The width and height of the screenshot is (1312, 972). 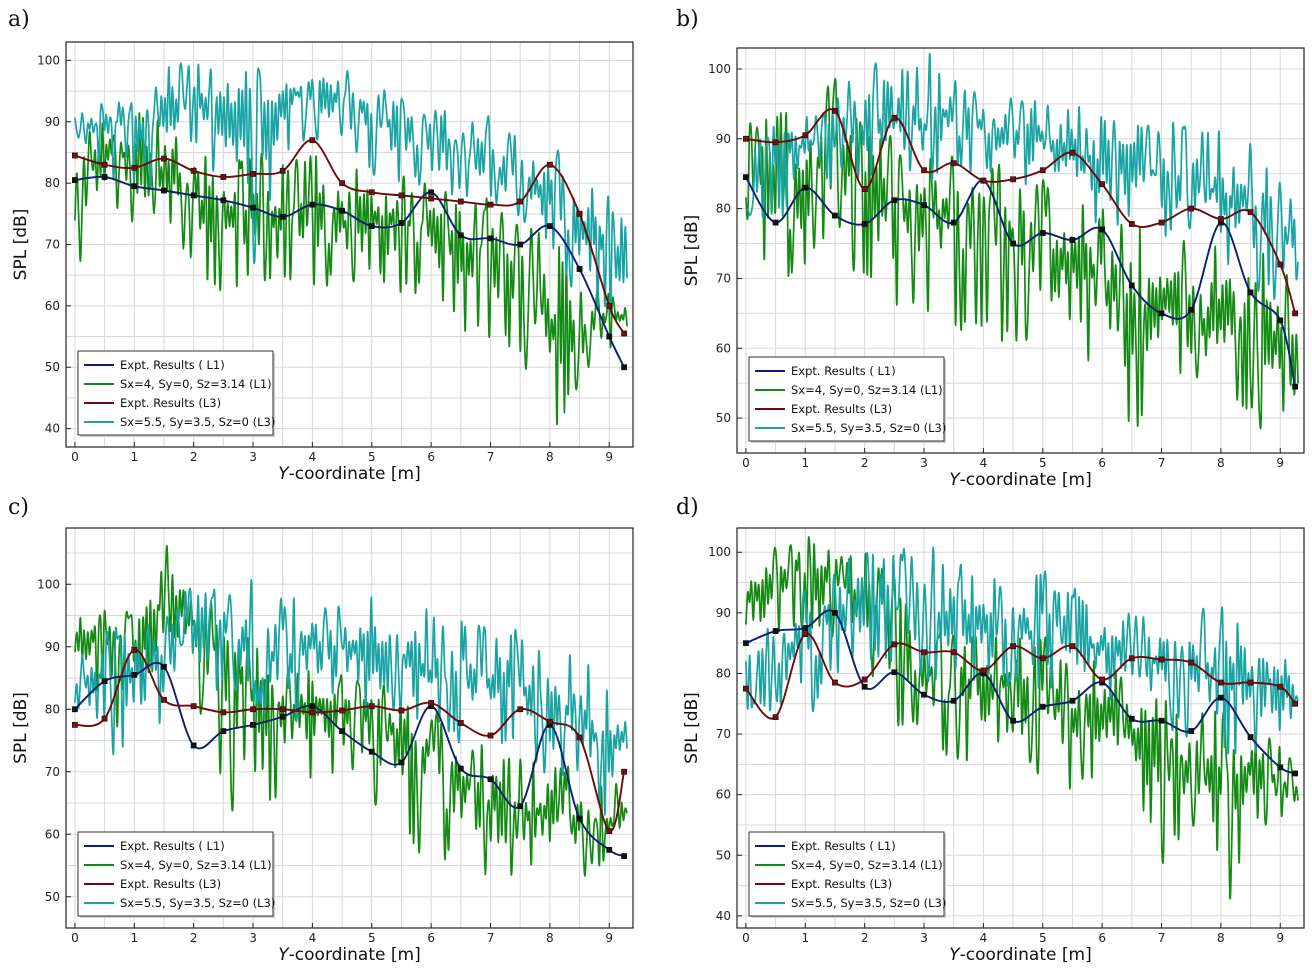 I want to click on y-tick-label: 90, so click(x=52, y=647).